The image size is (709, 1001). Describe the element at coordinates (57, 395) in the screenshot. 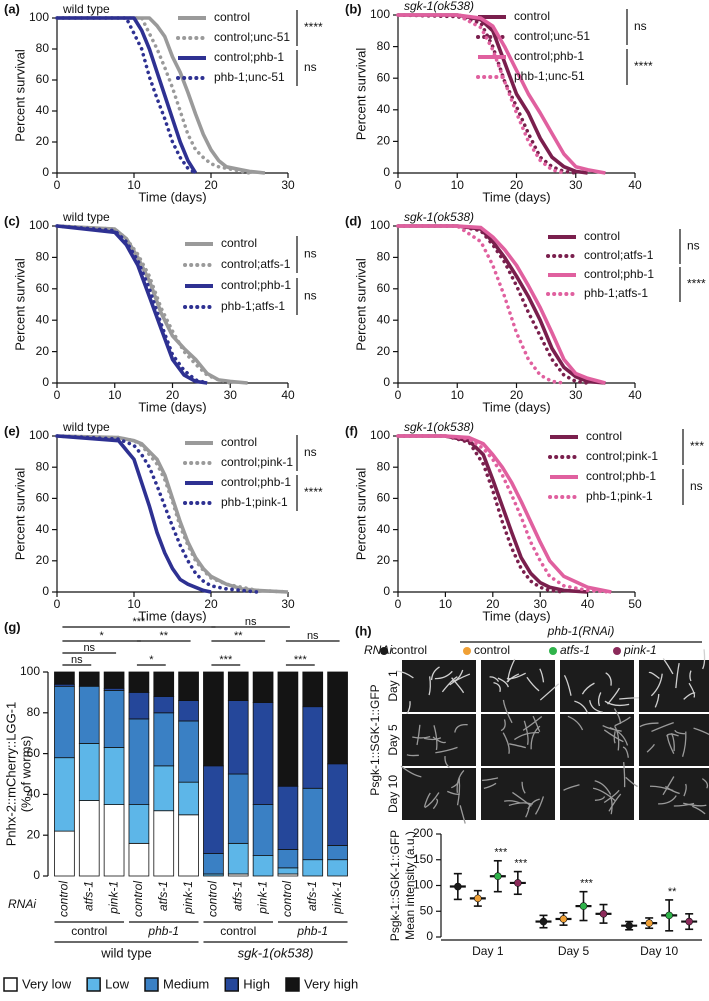

I see `x-tick-label: 0` at that location.